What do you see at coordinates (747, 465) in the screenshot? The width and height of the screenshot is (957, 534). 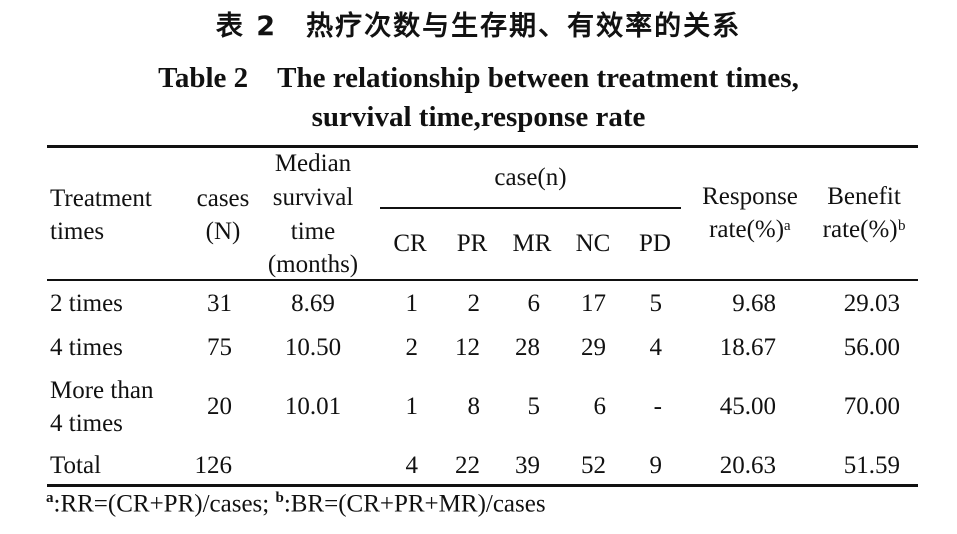 I see `row-response: 20.63` at bounding box center [747, 465].